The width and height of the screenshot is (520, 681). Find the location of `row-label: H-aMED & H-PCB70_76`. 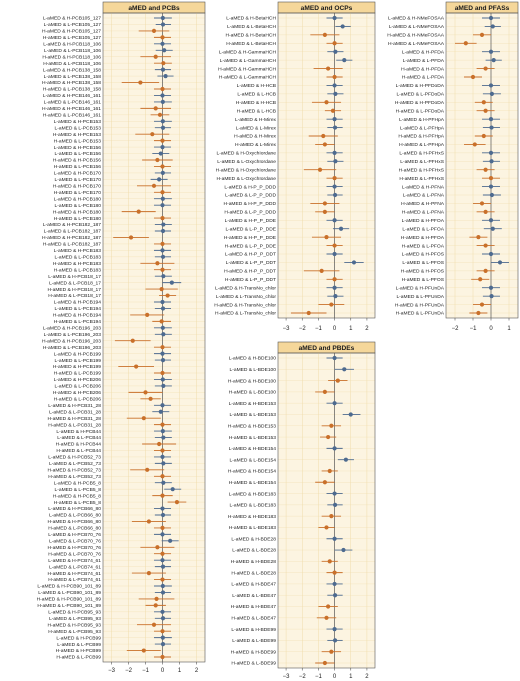

row-label: H-aMED & H-PCB70_76 is located at coordinates (74, 548).